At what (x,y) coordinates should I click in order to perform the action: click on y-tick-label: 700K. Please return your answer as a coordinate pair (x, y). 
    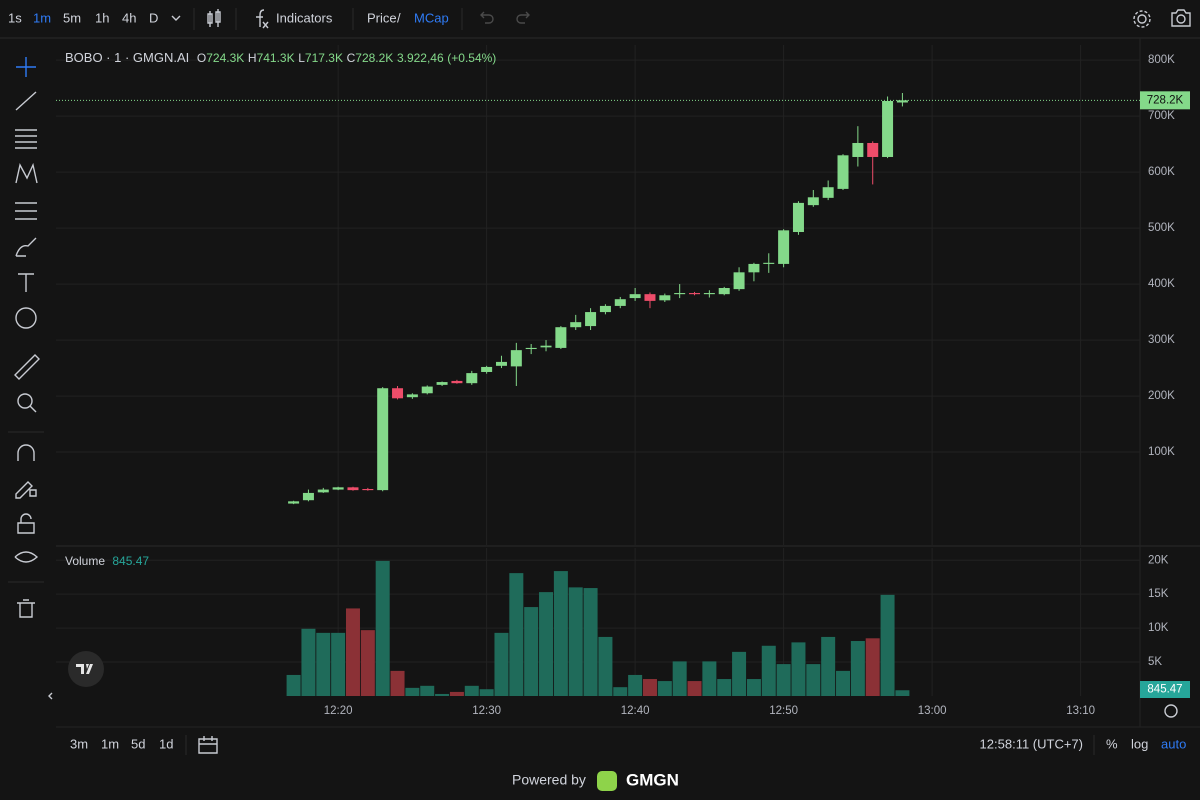
    Looking at the image, I should click on (1161, 116).